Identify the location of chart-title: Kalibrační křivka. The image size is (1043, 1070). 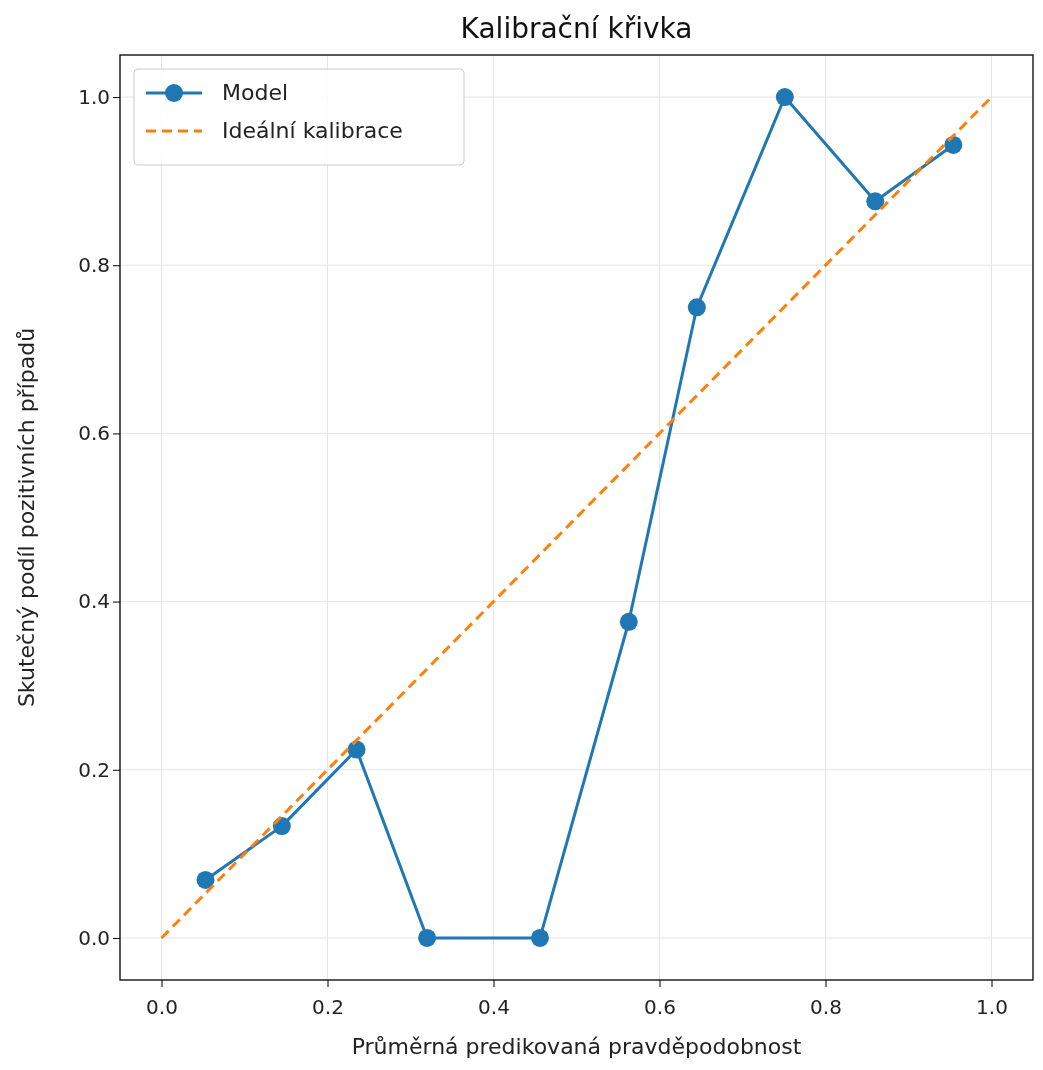
(576, 28).